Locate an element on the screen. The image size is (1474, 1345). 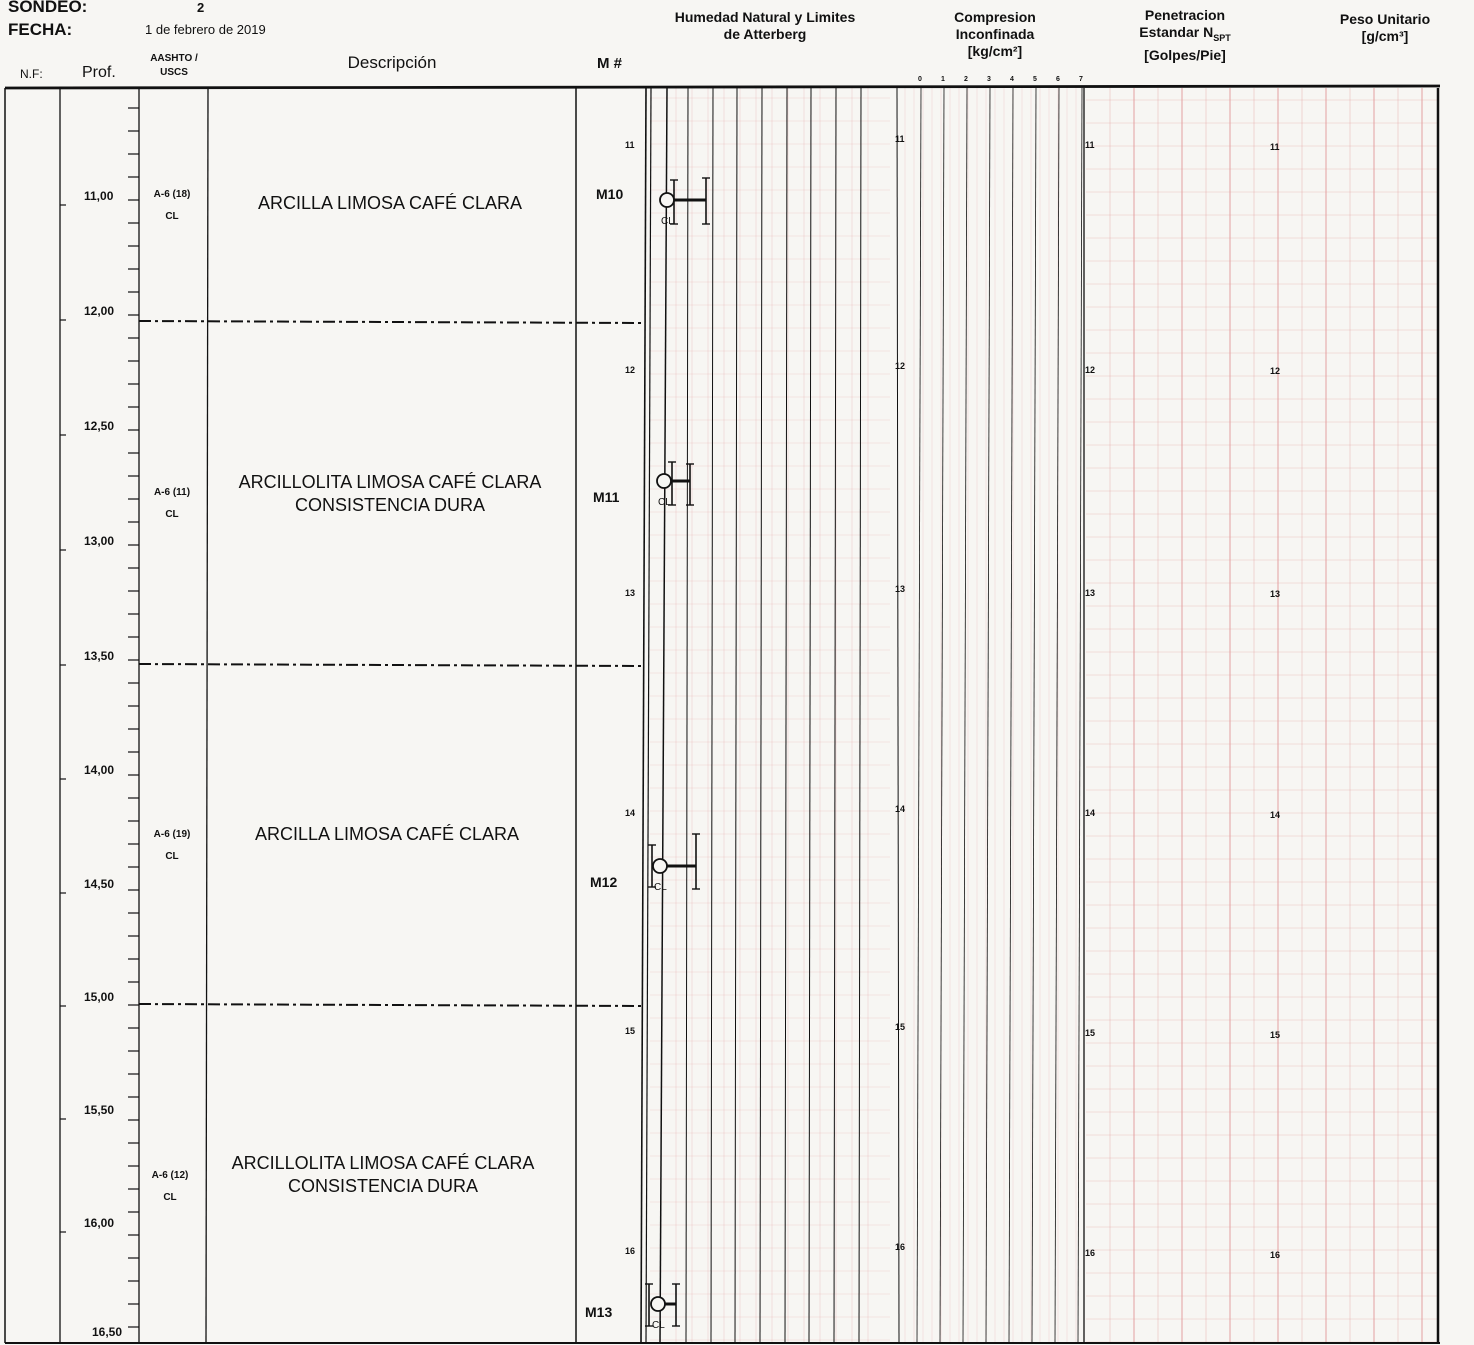
sample-id: M10 is located at coordinates (610, 194).